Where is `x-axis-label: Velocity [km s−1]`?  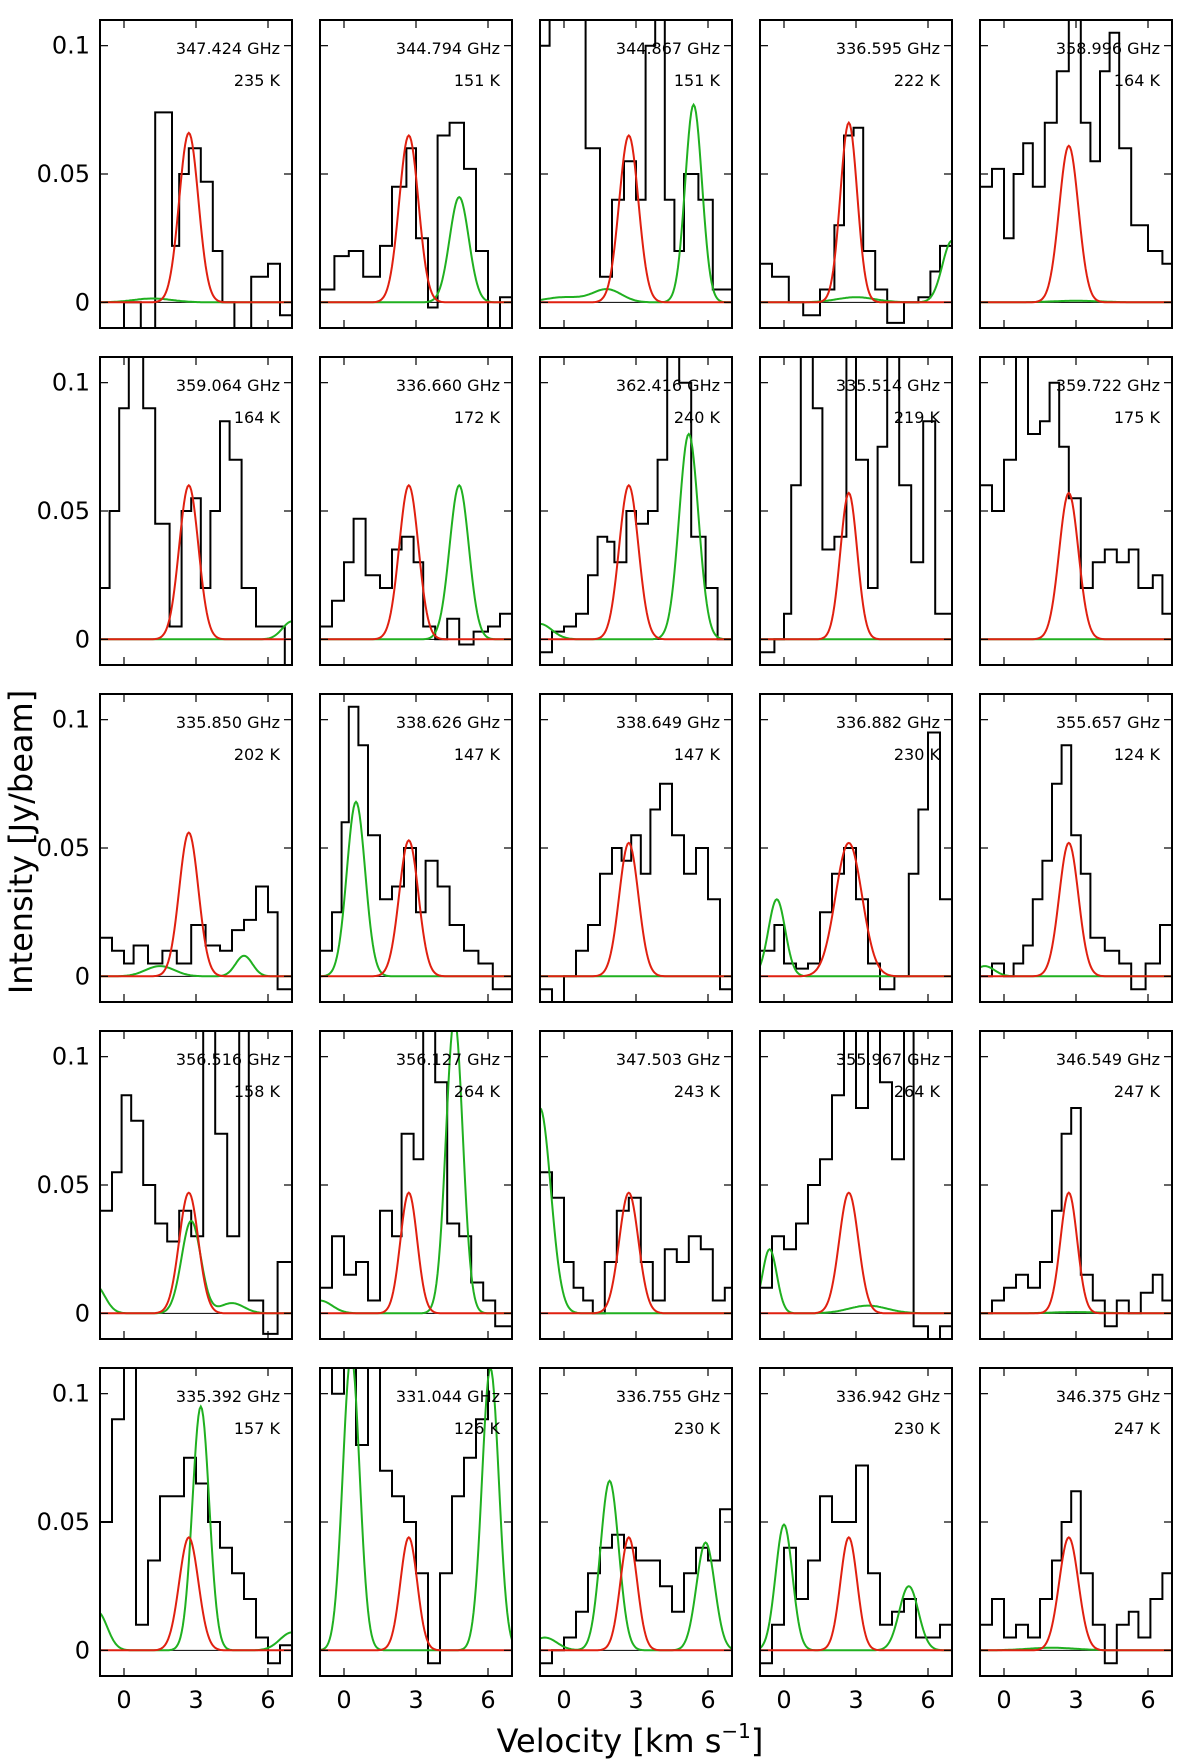 x-axis-label: Velocity [km s−1] is located at coordinates (630, 1739).